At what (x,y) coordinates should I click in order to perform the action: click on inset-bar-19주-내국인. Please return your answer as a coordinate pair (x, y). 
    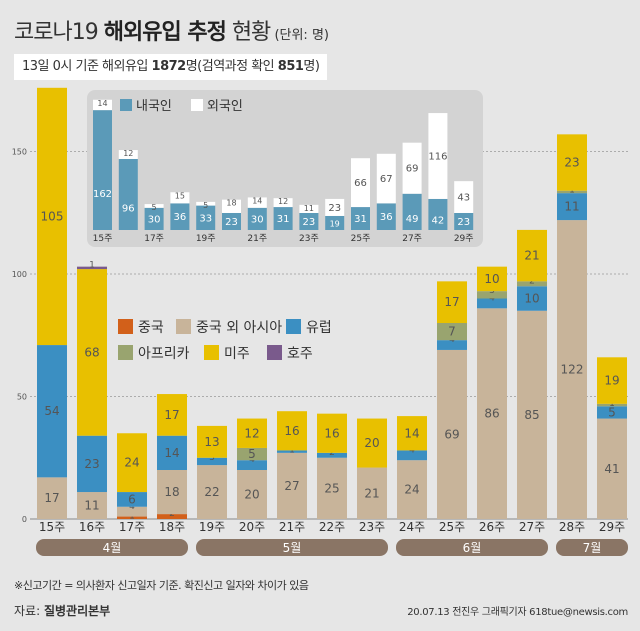
    Looking at the image, I should click on (206, 217).